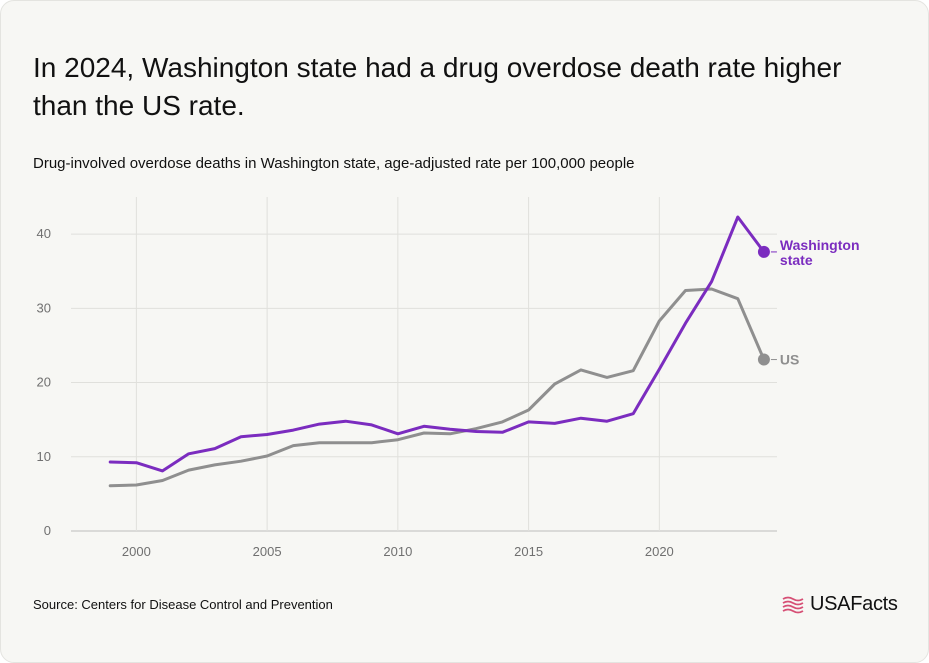 This screenshot has width=929, height=663. I want to click on x-tick-label: 2020, so click(659, 551).